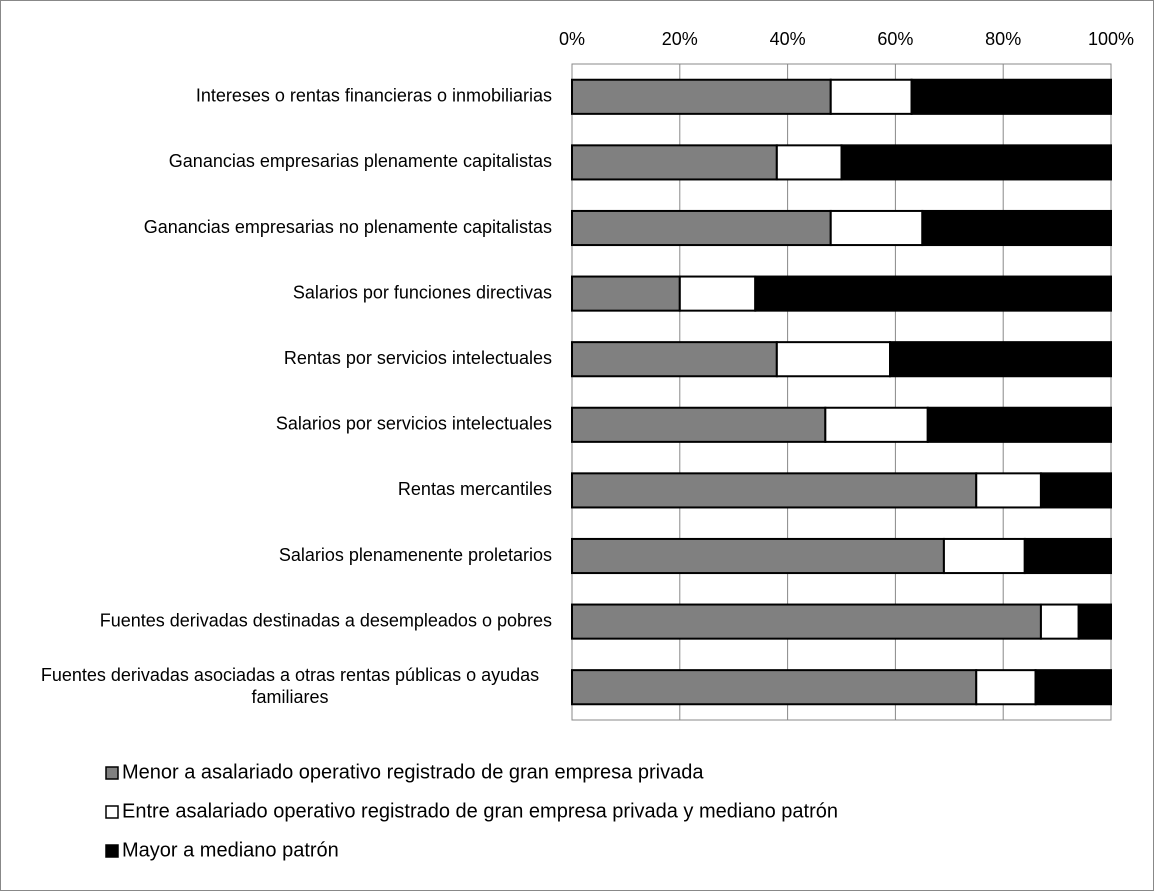  I want to click on x-tick-label: 100%, so click(1111, 39).